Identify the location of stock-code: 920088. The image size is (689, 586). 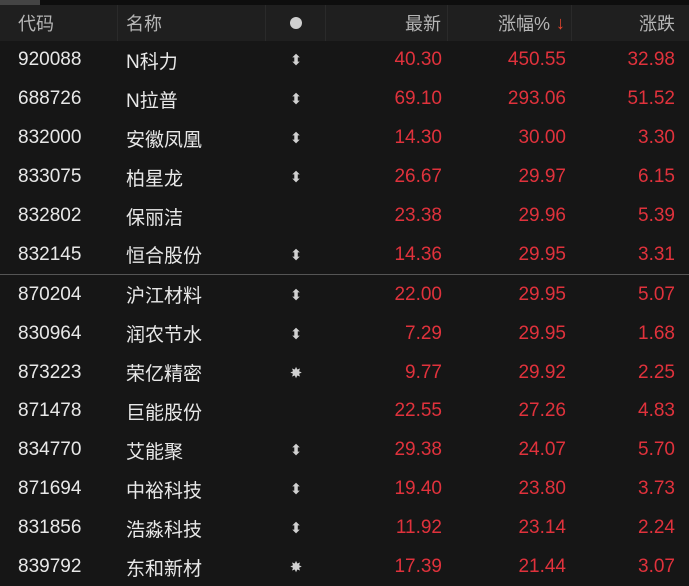
(50, 60).